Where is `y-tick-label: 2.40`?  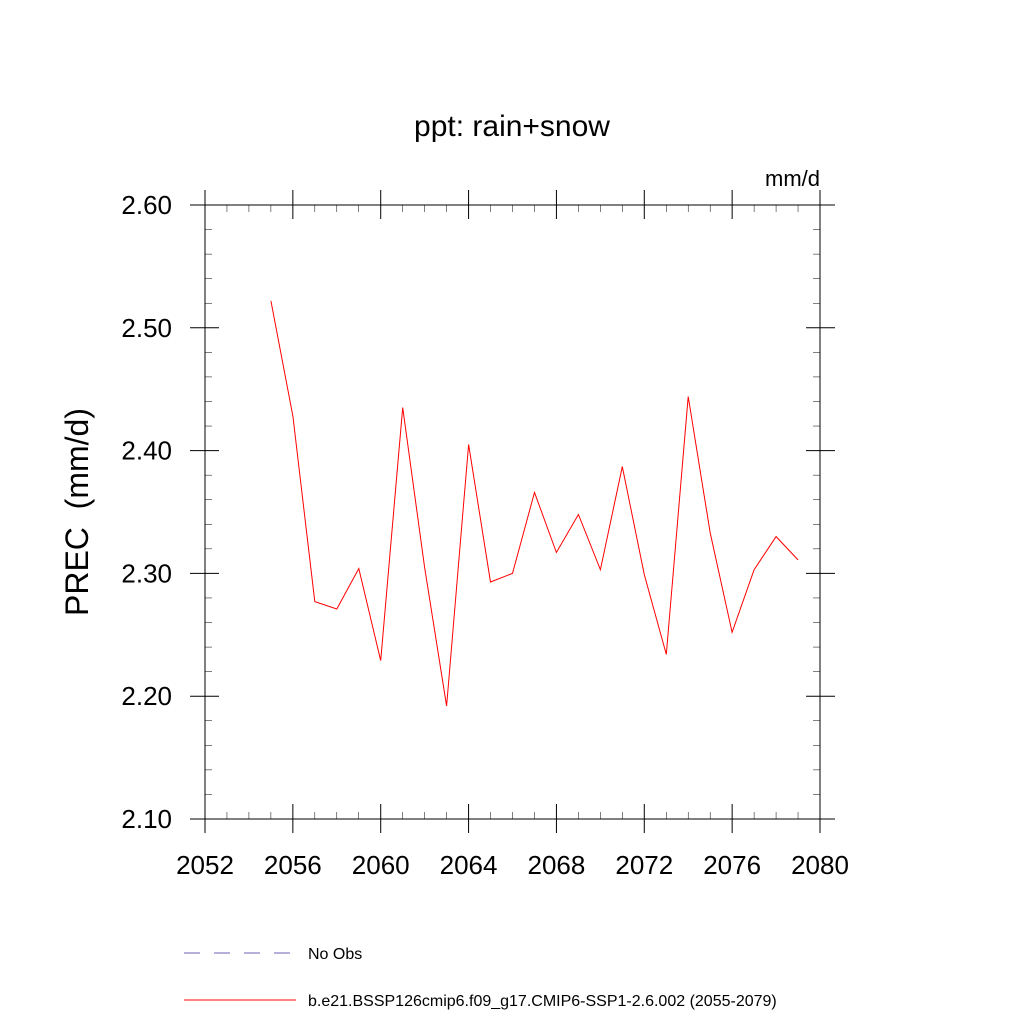
y-tick-label: 2.40 is located at coordinates (146, 451).